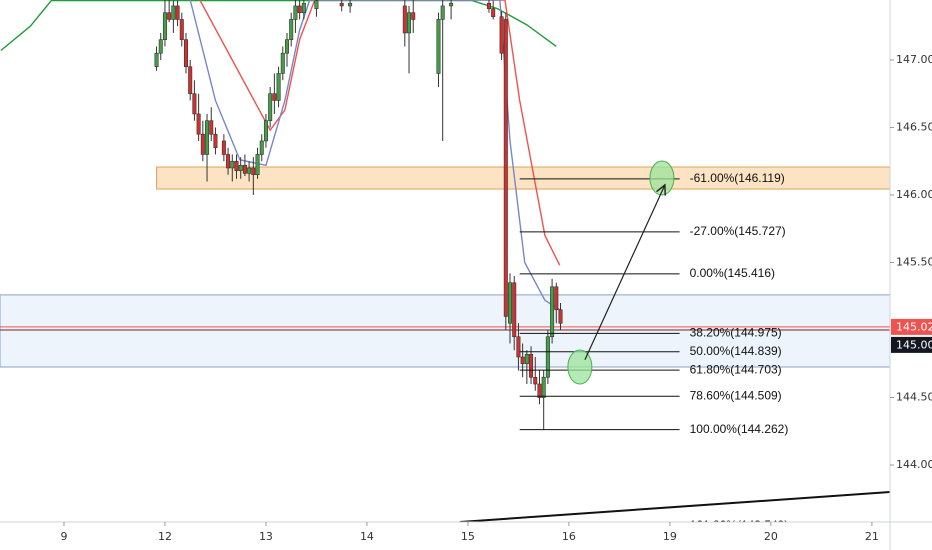 This screenshot has height=550, width=932. What do you see at coordinates (914, 194) in the screenshot?
I see `y-tick-label: 146.000` at bounding box center [914, 194].